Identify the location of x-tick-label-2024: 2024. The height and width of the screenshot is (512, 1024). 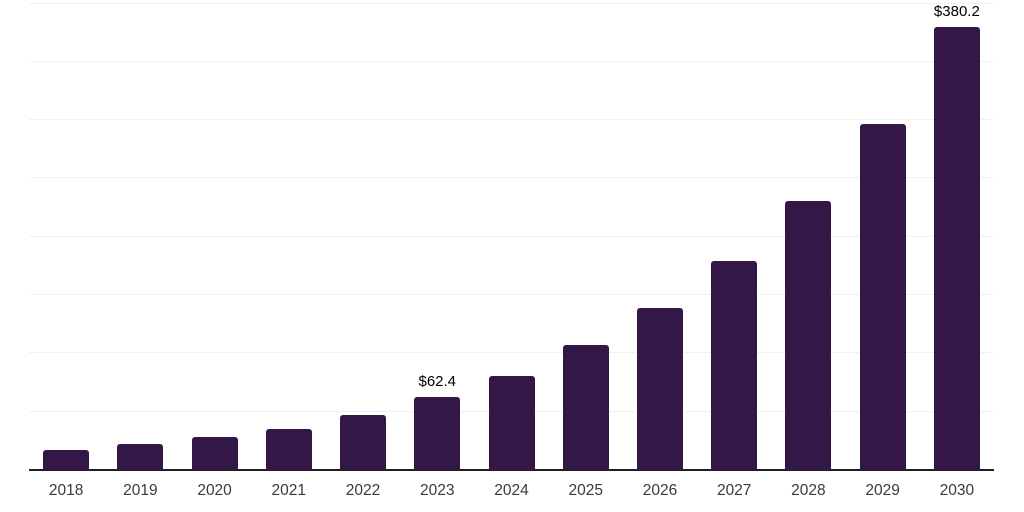
(511, 490).